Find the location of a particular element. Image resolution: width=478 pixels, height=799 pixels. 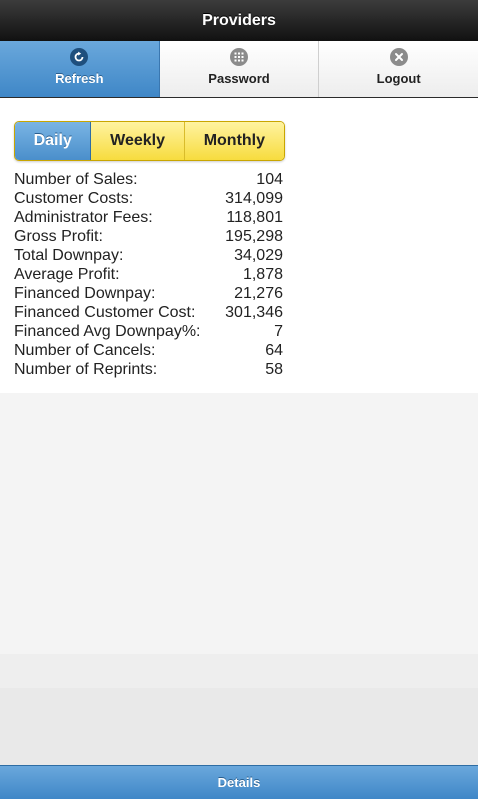

stat-value: 195,298 is located at coordinates (254, 236).